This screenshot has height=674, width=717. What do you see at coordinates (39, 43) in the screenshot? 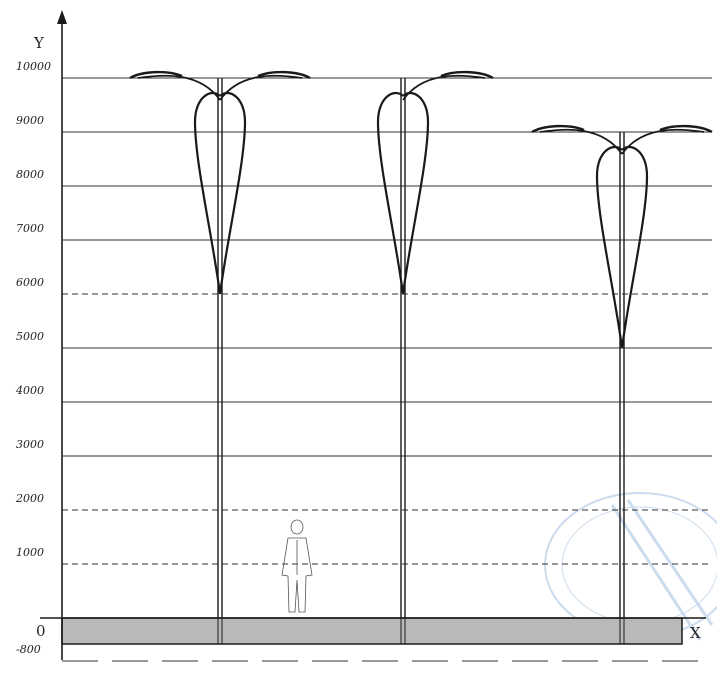
I see `y-axis-name: Y` at bounding box center [39, 43].